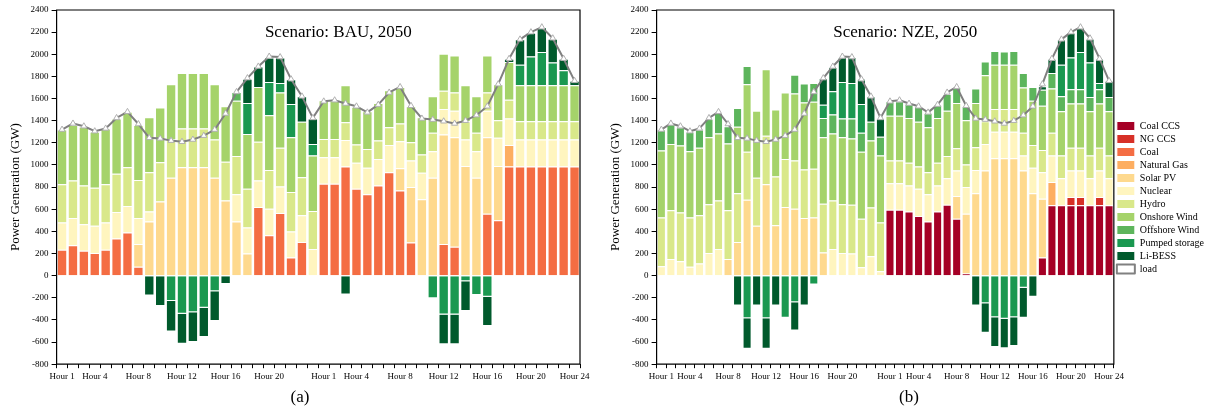 The height and width of the screenshot is (420, 1218). What do you see at coordinates (1168, 216) in the screenshot?
I see `legend-label: Onshore Wind` at bounding box center [1168, 216].